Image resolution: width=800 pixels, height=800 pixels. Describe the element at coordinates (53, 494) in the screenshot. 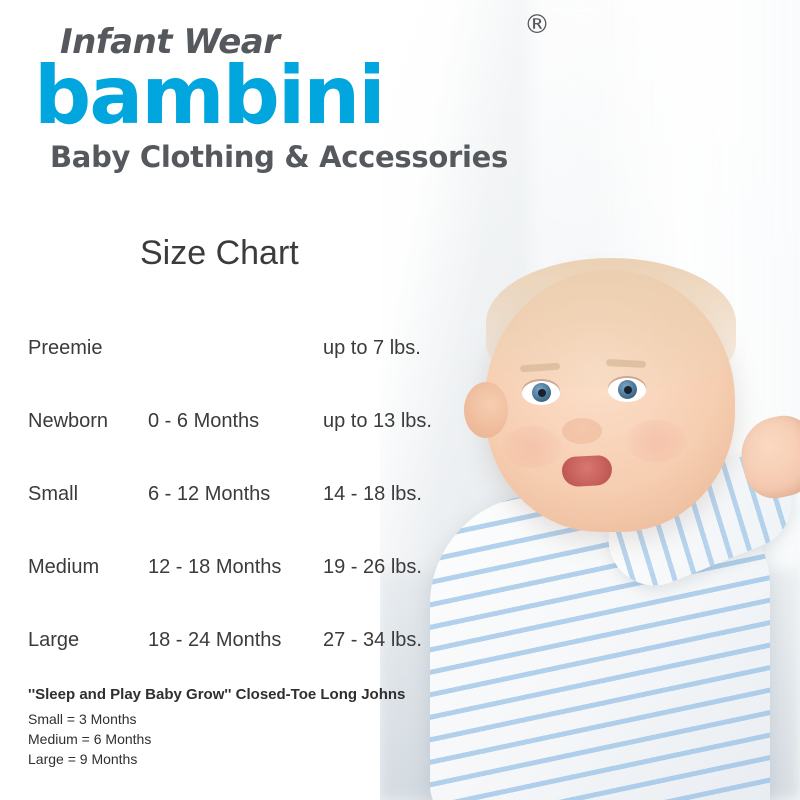

I see `cell-size: Small` at that location.